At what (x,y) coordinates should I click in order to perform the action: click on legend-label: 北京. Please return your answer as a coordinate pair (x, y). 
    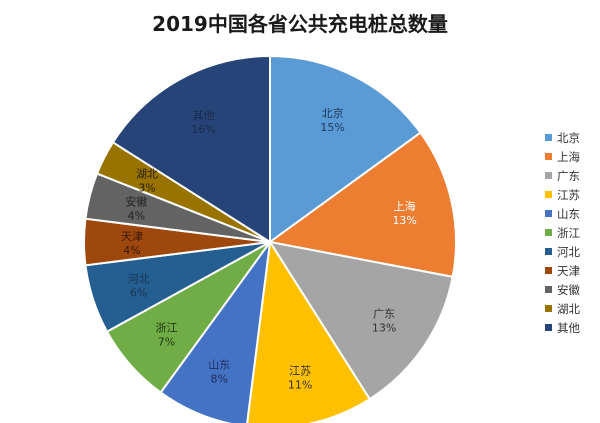
    Looking at the image, I should click on (568, 137).